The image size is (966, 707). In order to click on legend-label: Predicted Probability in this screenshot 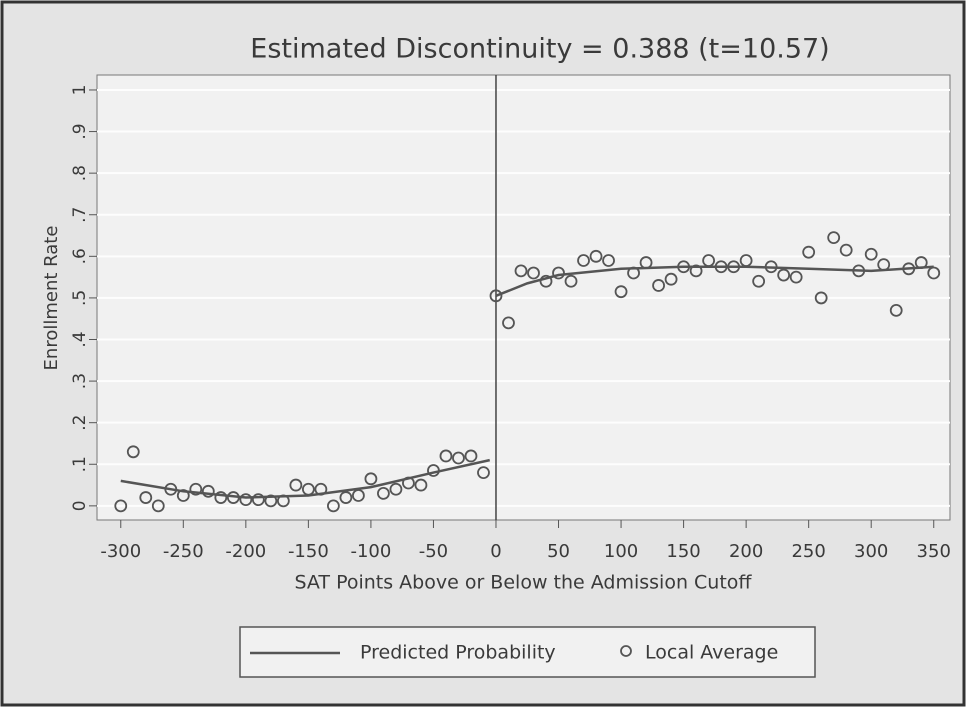, I will do `click(458, 653)`.